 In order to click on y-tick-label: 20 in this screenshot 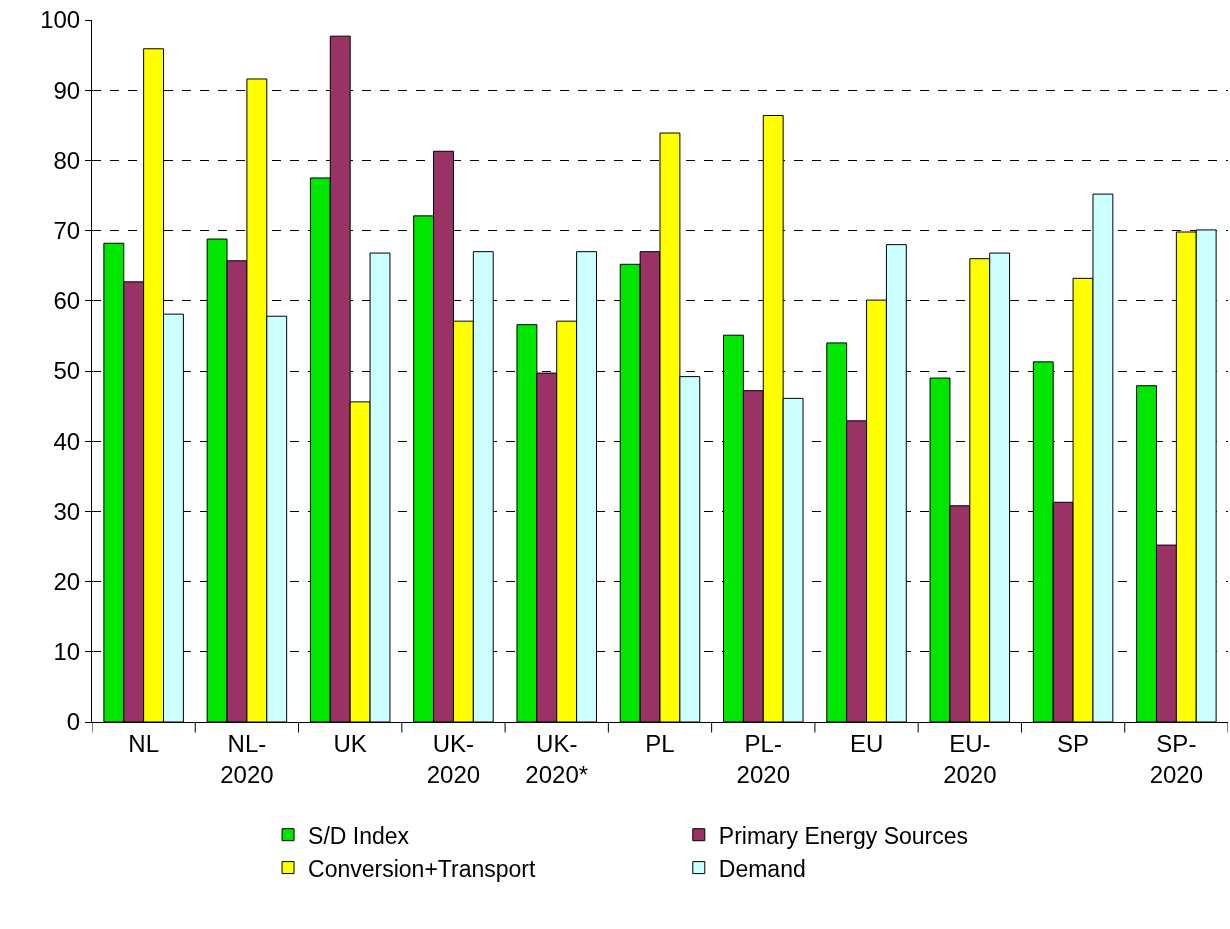, I will do `click(67, 581)`.